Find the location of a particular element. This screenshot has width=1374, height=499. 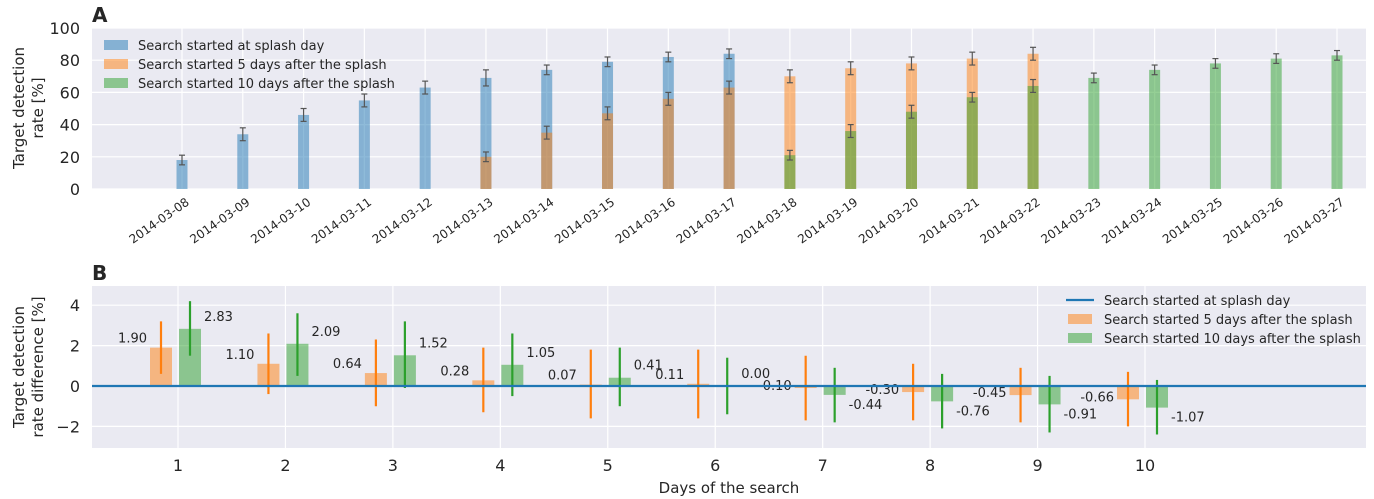

panel-b-data-label: 0.07 is located at coordinates (562, 376).